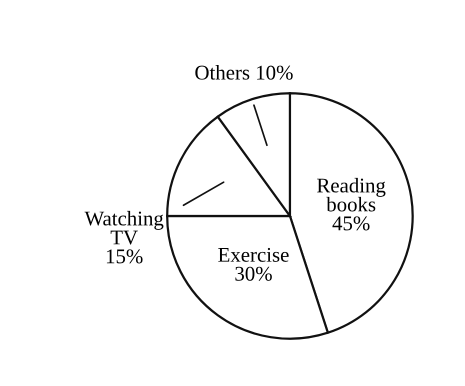  What do you see at coordinates (124, 227) in the screenshot?
I see `slice-label: Watching TV` at bounding box center [124, 227].